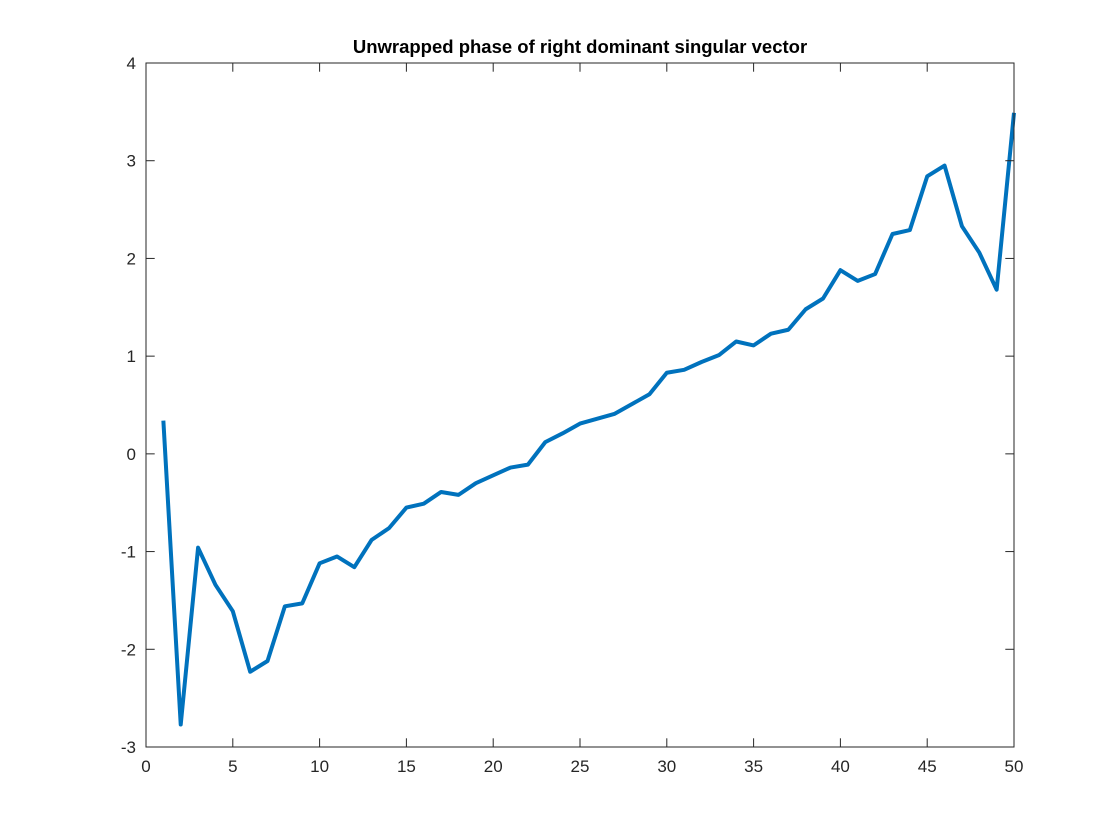  Describe the element at coordinates (128, 747) in the screenshot. I see `y-tick-label: -3` at that location.